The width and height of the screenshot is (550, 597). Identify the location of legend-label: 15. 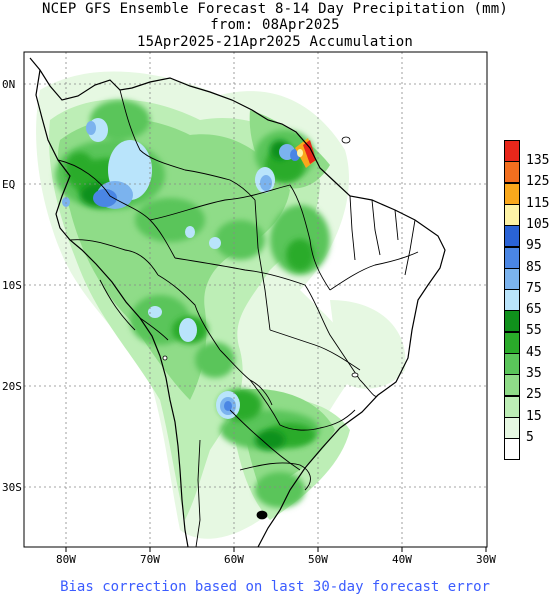
(534, 416).